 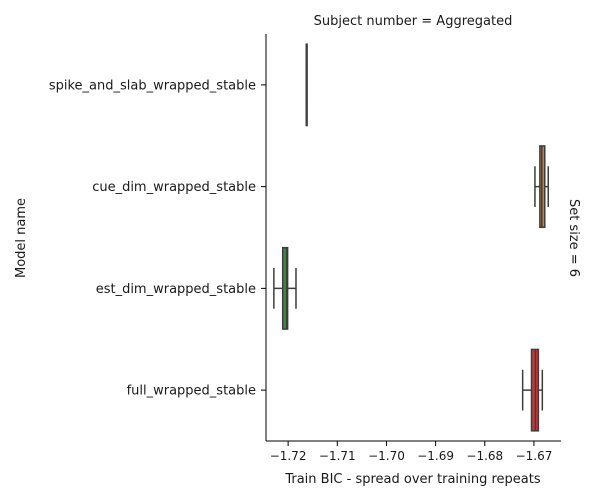 What do you see at coordinates (21, 238) in the screenshot?
I see `y-axis-label: Model name` at bounding box center [21, 238].